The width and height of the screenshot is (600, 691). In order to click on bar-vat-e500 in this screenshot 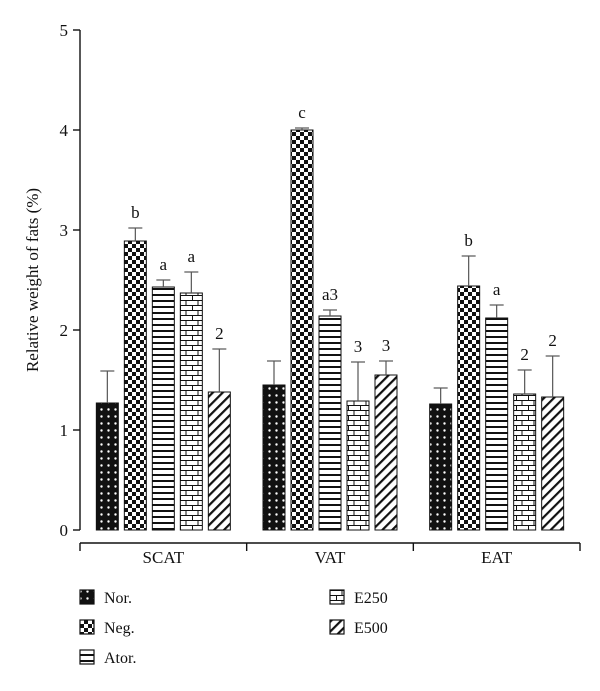, I will do `click(386, 452)`.